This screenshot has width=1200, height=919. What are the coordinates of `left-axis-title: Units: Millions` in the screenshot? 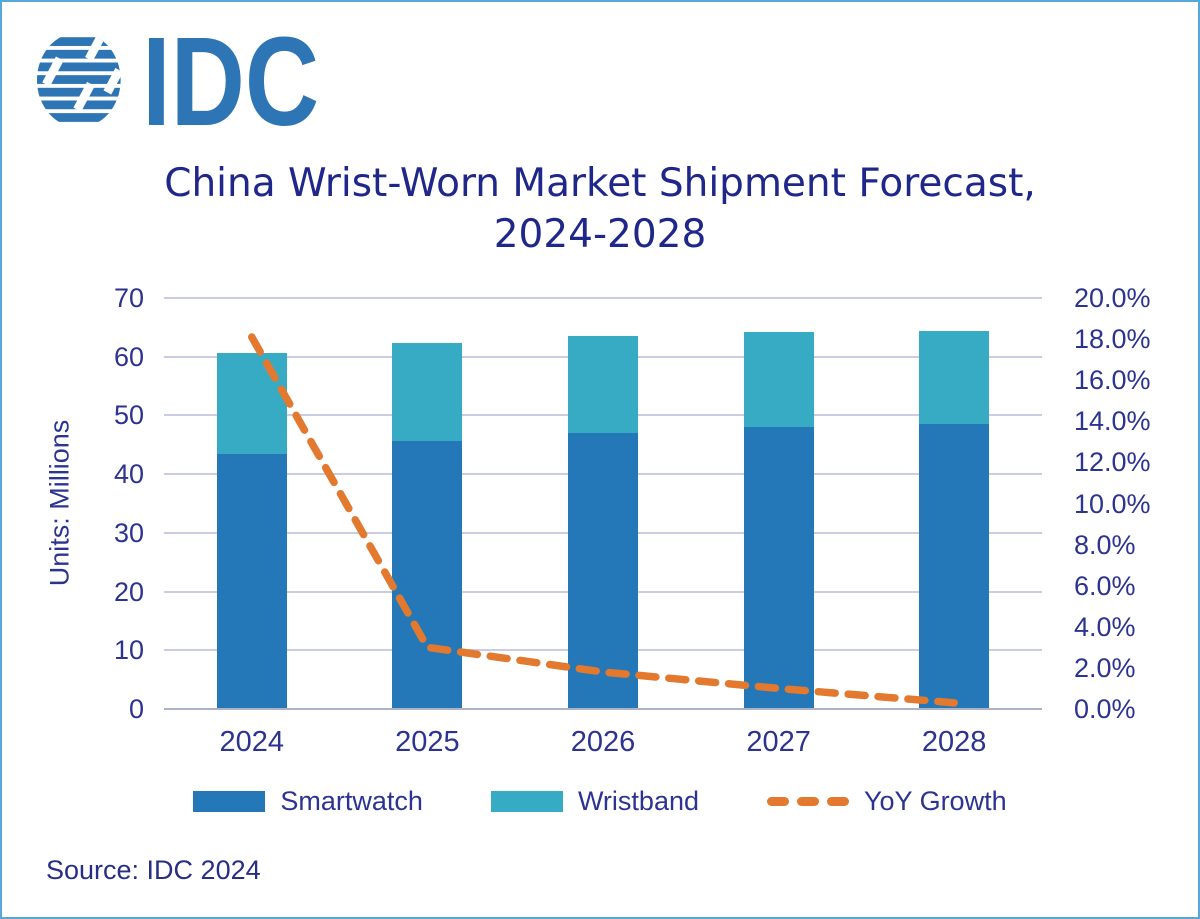 It's located at (59, 503).